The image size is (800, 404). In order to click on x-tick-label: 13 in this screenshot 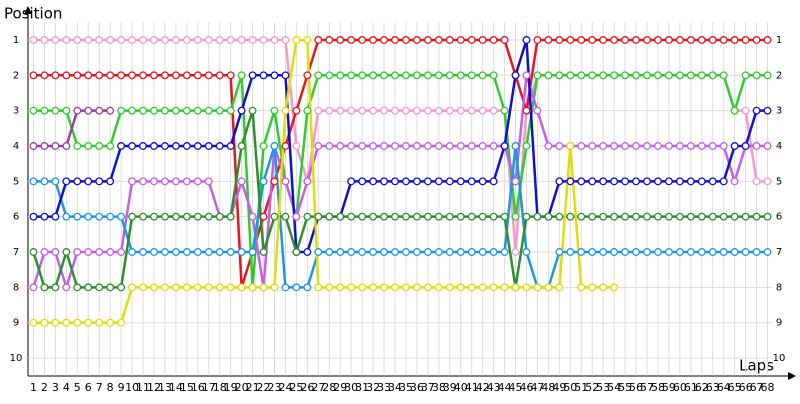, I will do `click(165, 387)`.